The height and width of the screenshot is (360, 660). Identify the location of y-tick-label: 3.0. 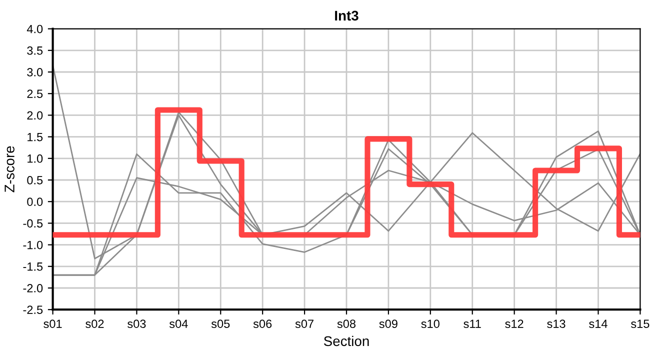
(35, 72).